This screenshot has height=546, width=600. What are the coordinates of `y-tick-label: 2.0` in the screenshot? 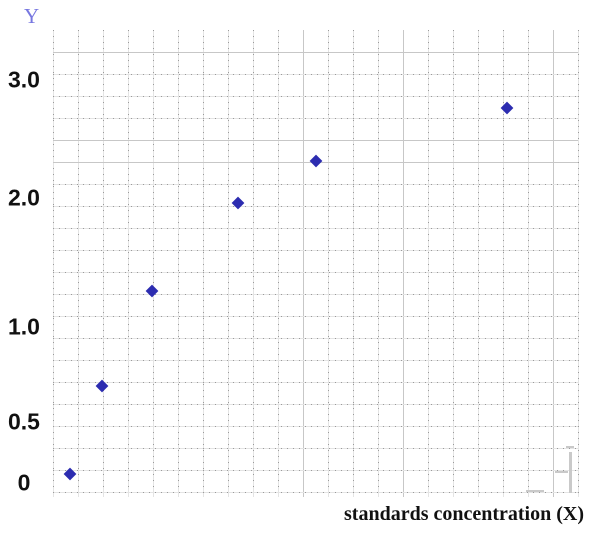 It's located at (24, 197).